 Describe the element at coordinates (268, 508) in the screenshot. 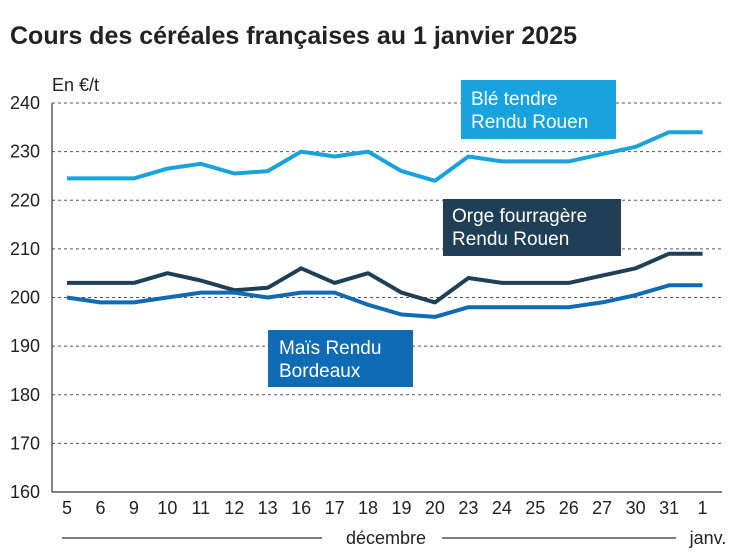

I see `x-tick-label: 13` at that location.